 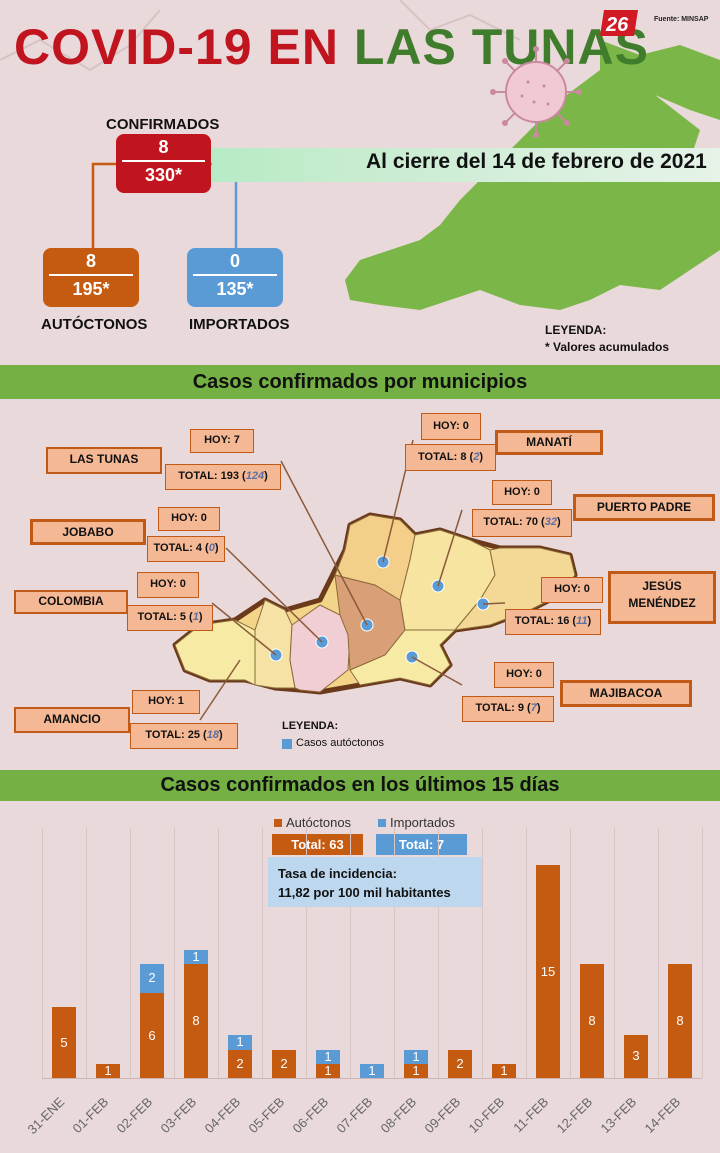 I want to click on las-tunas-map, so click(x=375, y=580).